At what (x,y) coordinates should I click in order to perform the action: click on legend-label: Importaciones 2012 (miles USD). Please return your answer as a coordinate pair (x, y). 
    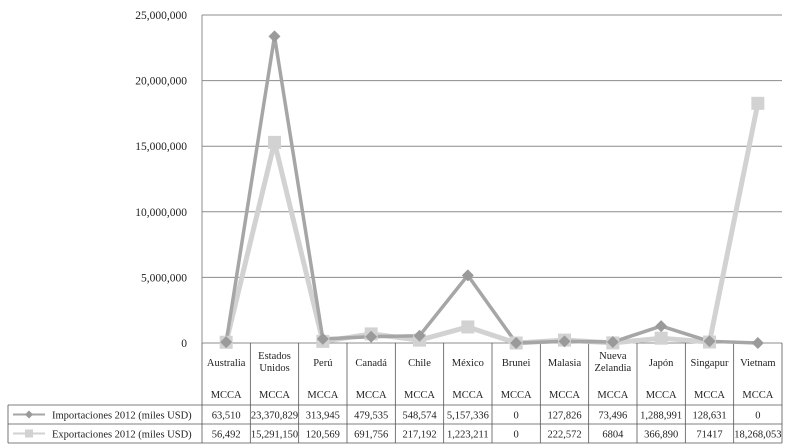
    Looking at the image, I should click on (122, 416).